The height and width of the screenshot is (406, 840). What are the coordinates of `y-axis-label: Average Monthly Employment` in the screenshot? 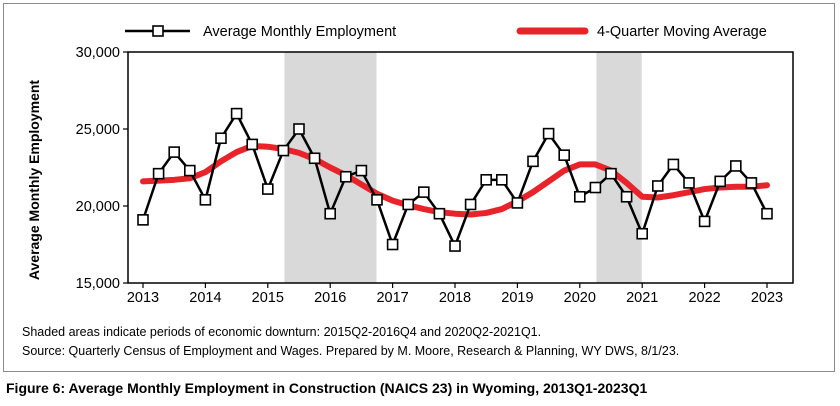 It's located at (34, 180).